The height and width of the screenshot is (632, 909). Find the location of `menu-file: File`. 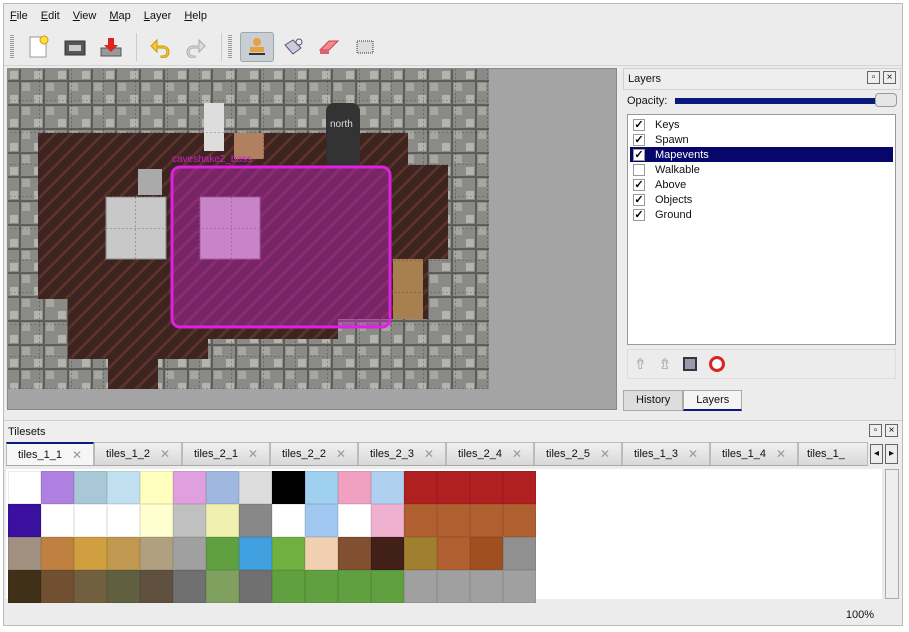

menu-file: File is located at coordinates (19, 16).